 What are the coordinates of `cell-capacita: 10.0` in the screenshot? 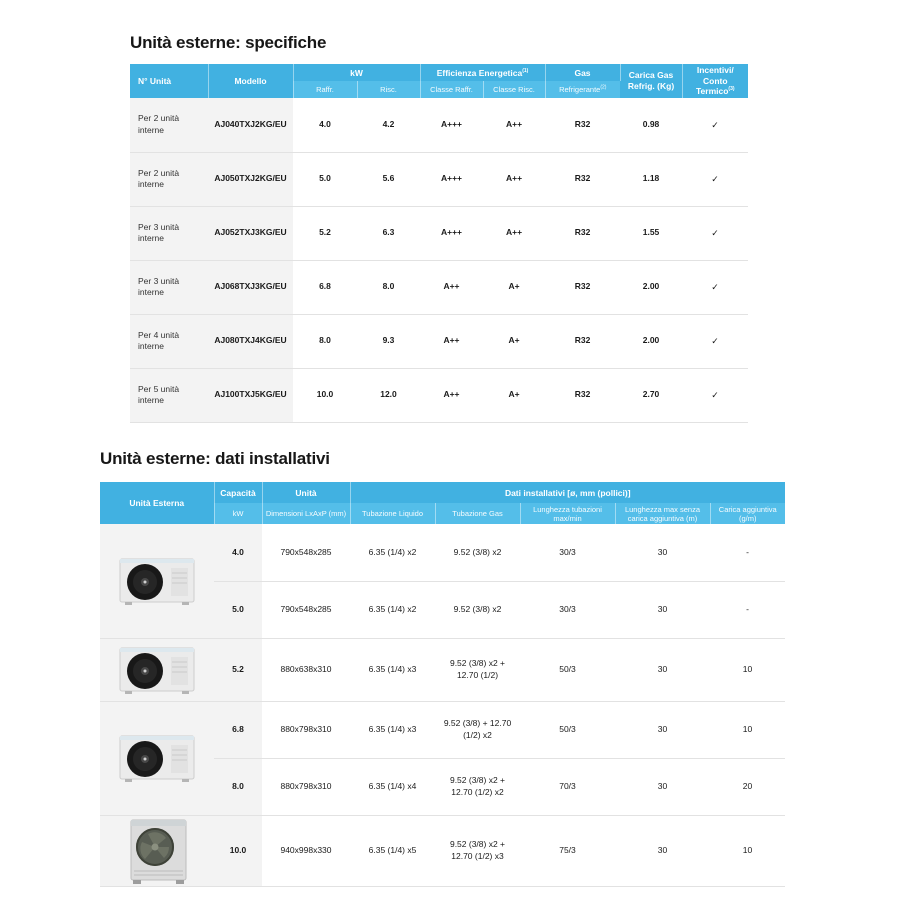 It's located at (238, 851).